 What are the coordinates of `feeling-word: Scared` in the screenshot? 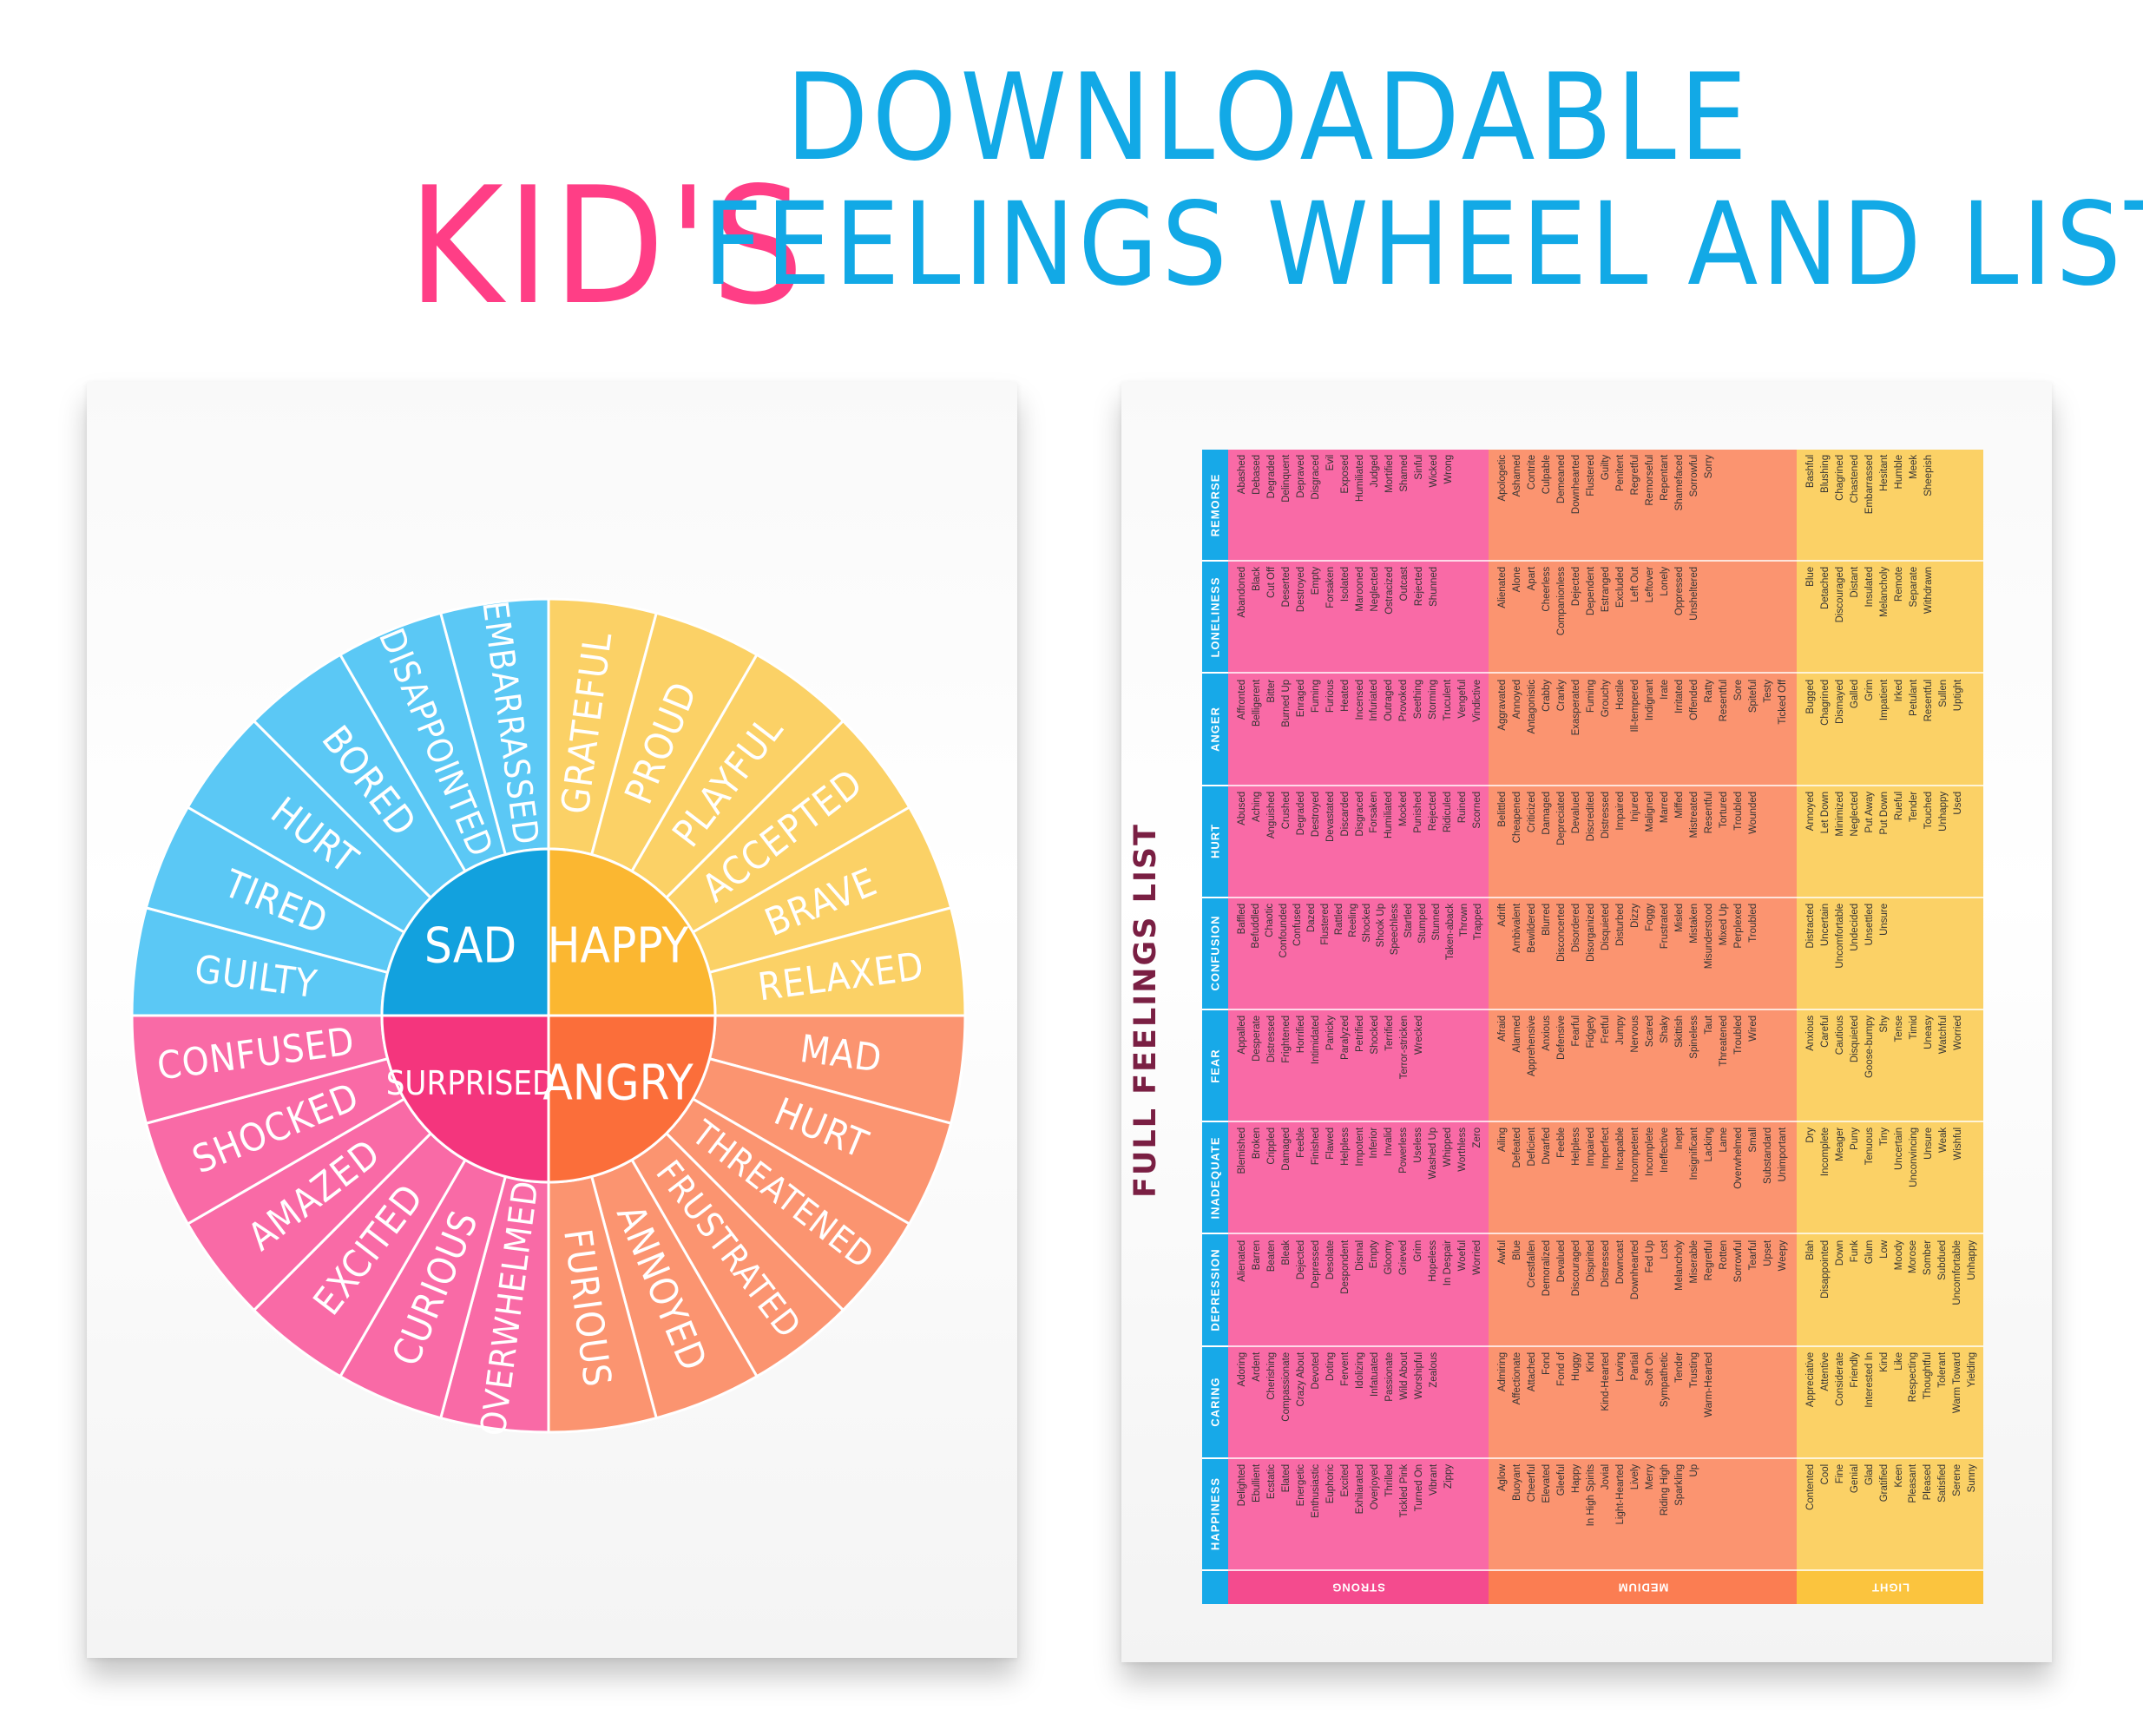 It's located at (1650, 1032).